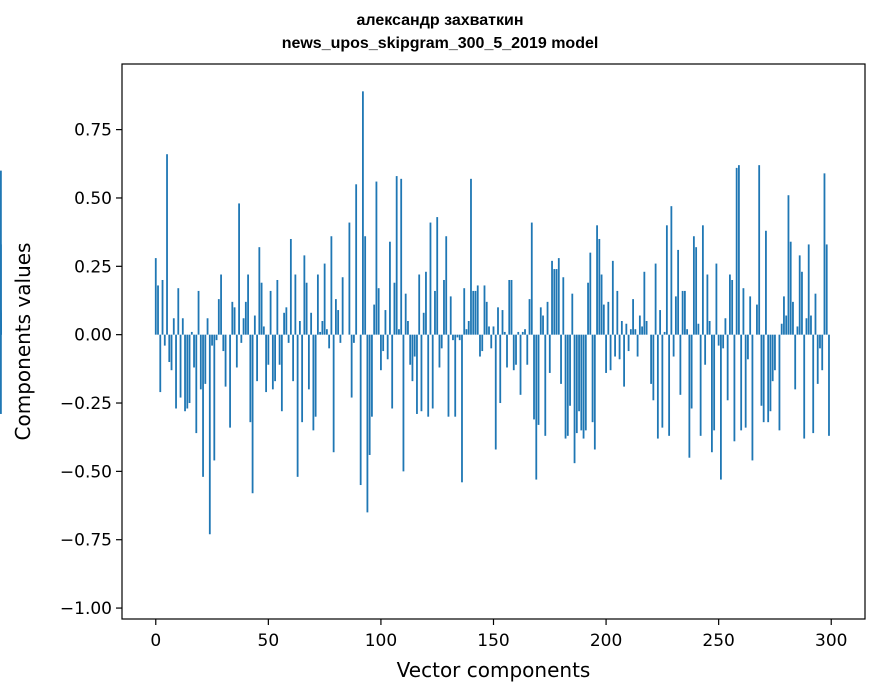  I want to click on y-tick-label: −0.25, so click(86, 404).